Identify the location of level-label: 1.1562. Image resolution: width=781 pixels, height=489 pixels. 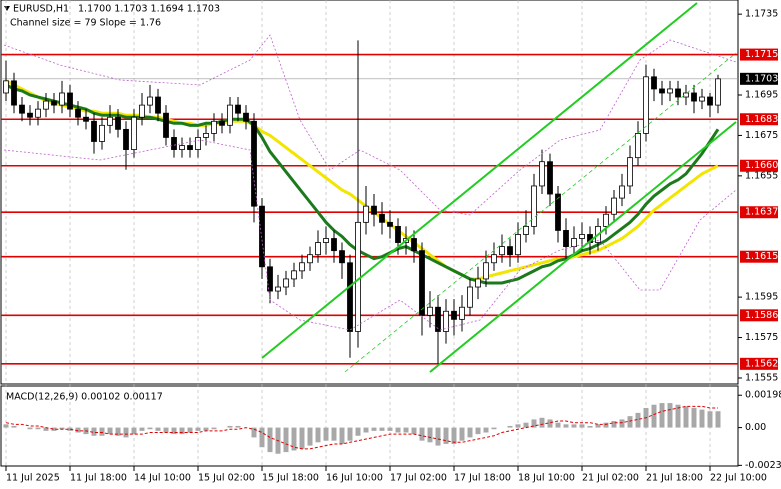
(761, 363).